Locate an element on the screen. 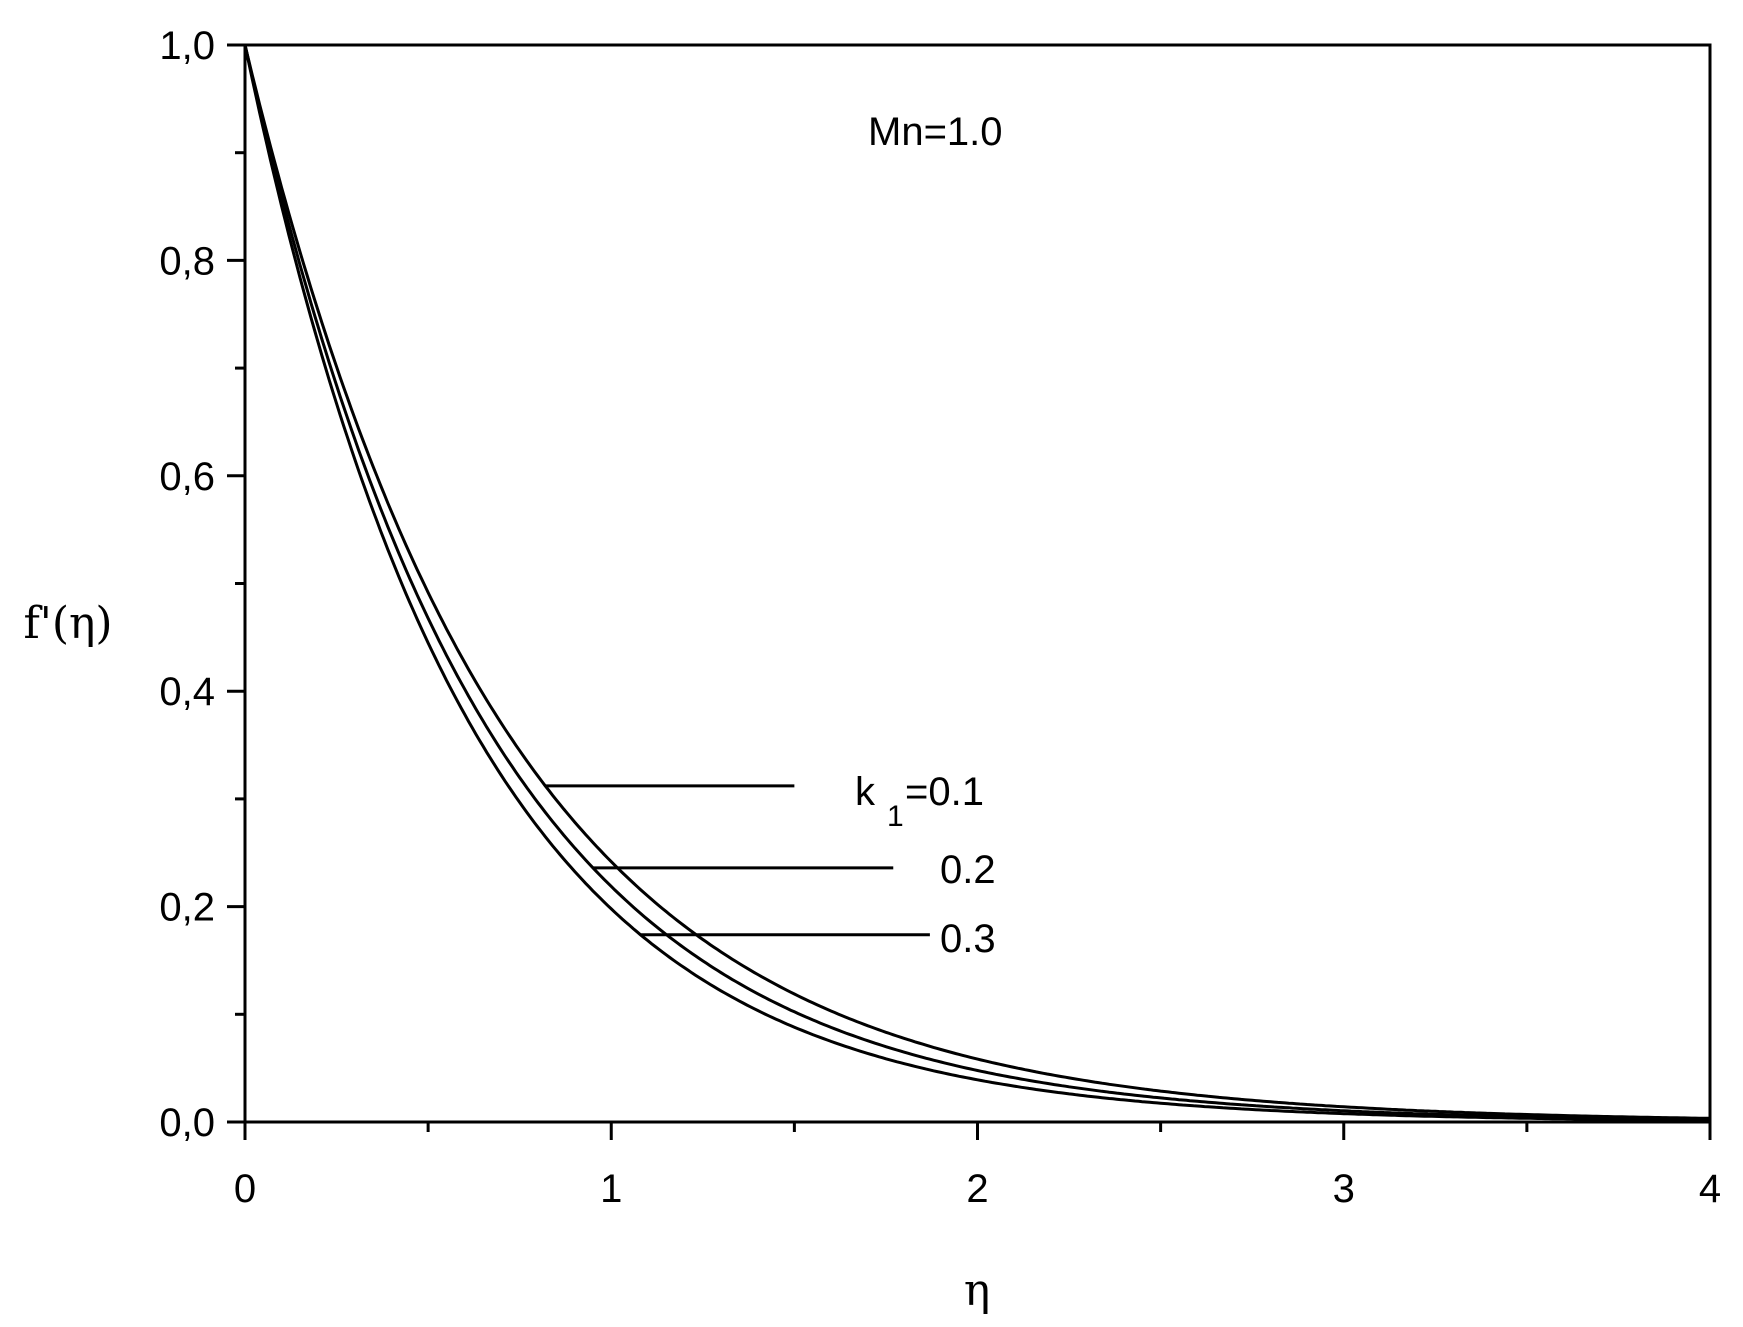 The width and height of the screenshot is (1743, 1327). x-tick-label: 1 is located at coordinates (611, 1189).